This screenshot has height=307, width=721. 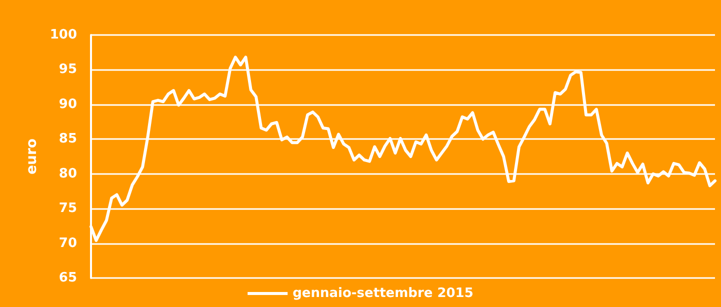 I want to click on legend-label: gennaio-settembre 2015, so click(x=383, y=293).